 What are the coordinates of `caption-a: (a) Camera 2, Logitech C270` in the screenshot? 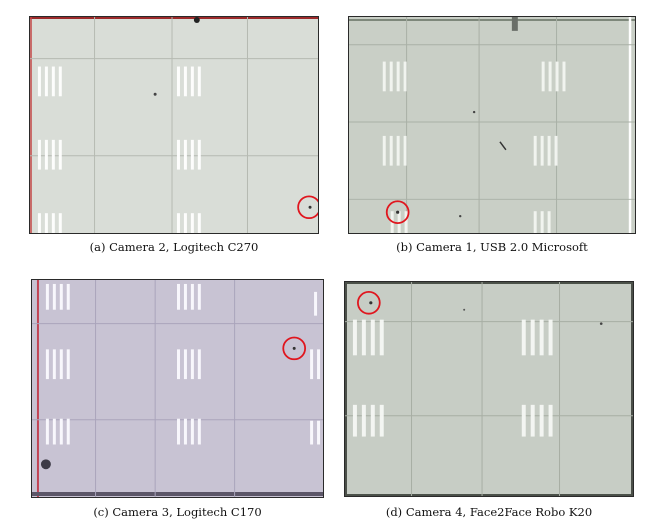 It's located at (174, 247).